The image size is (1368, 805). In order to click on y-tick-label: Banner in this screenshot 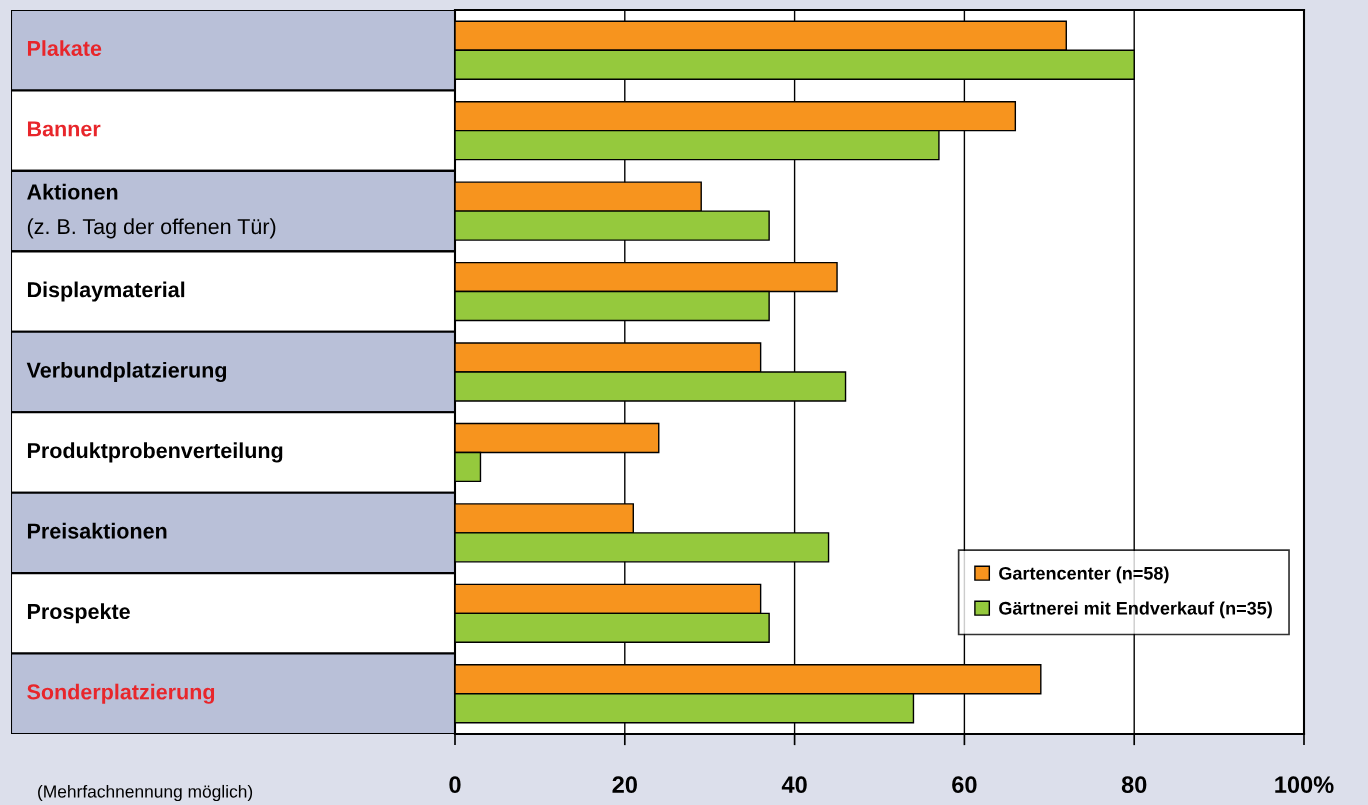, I will do `click(64, 129)`.